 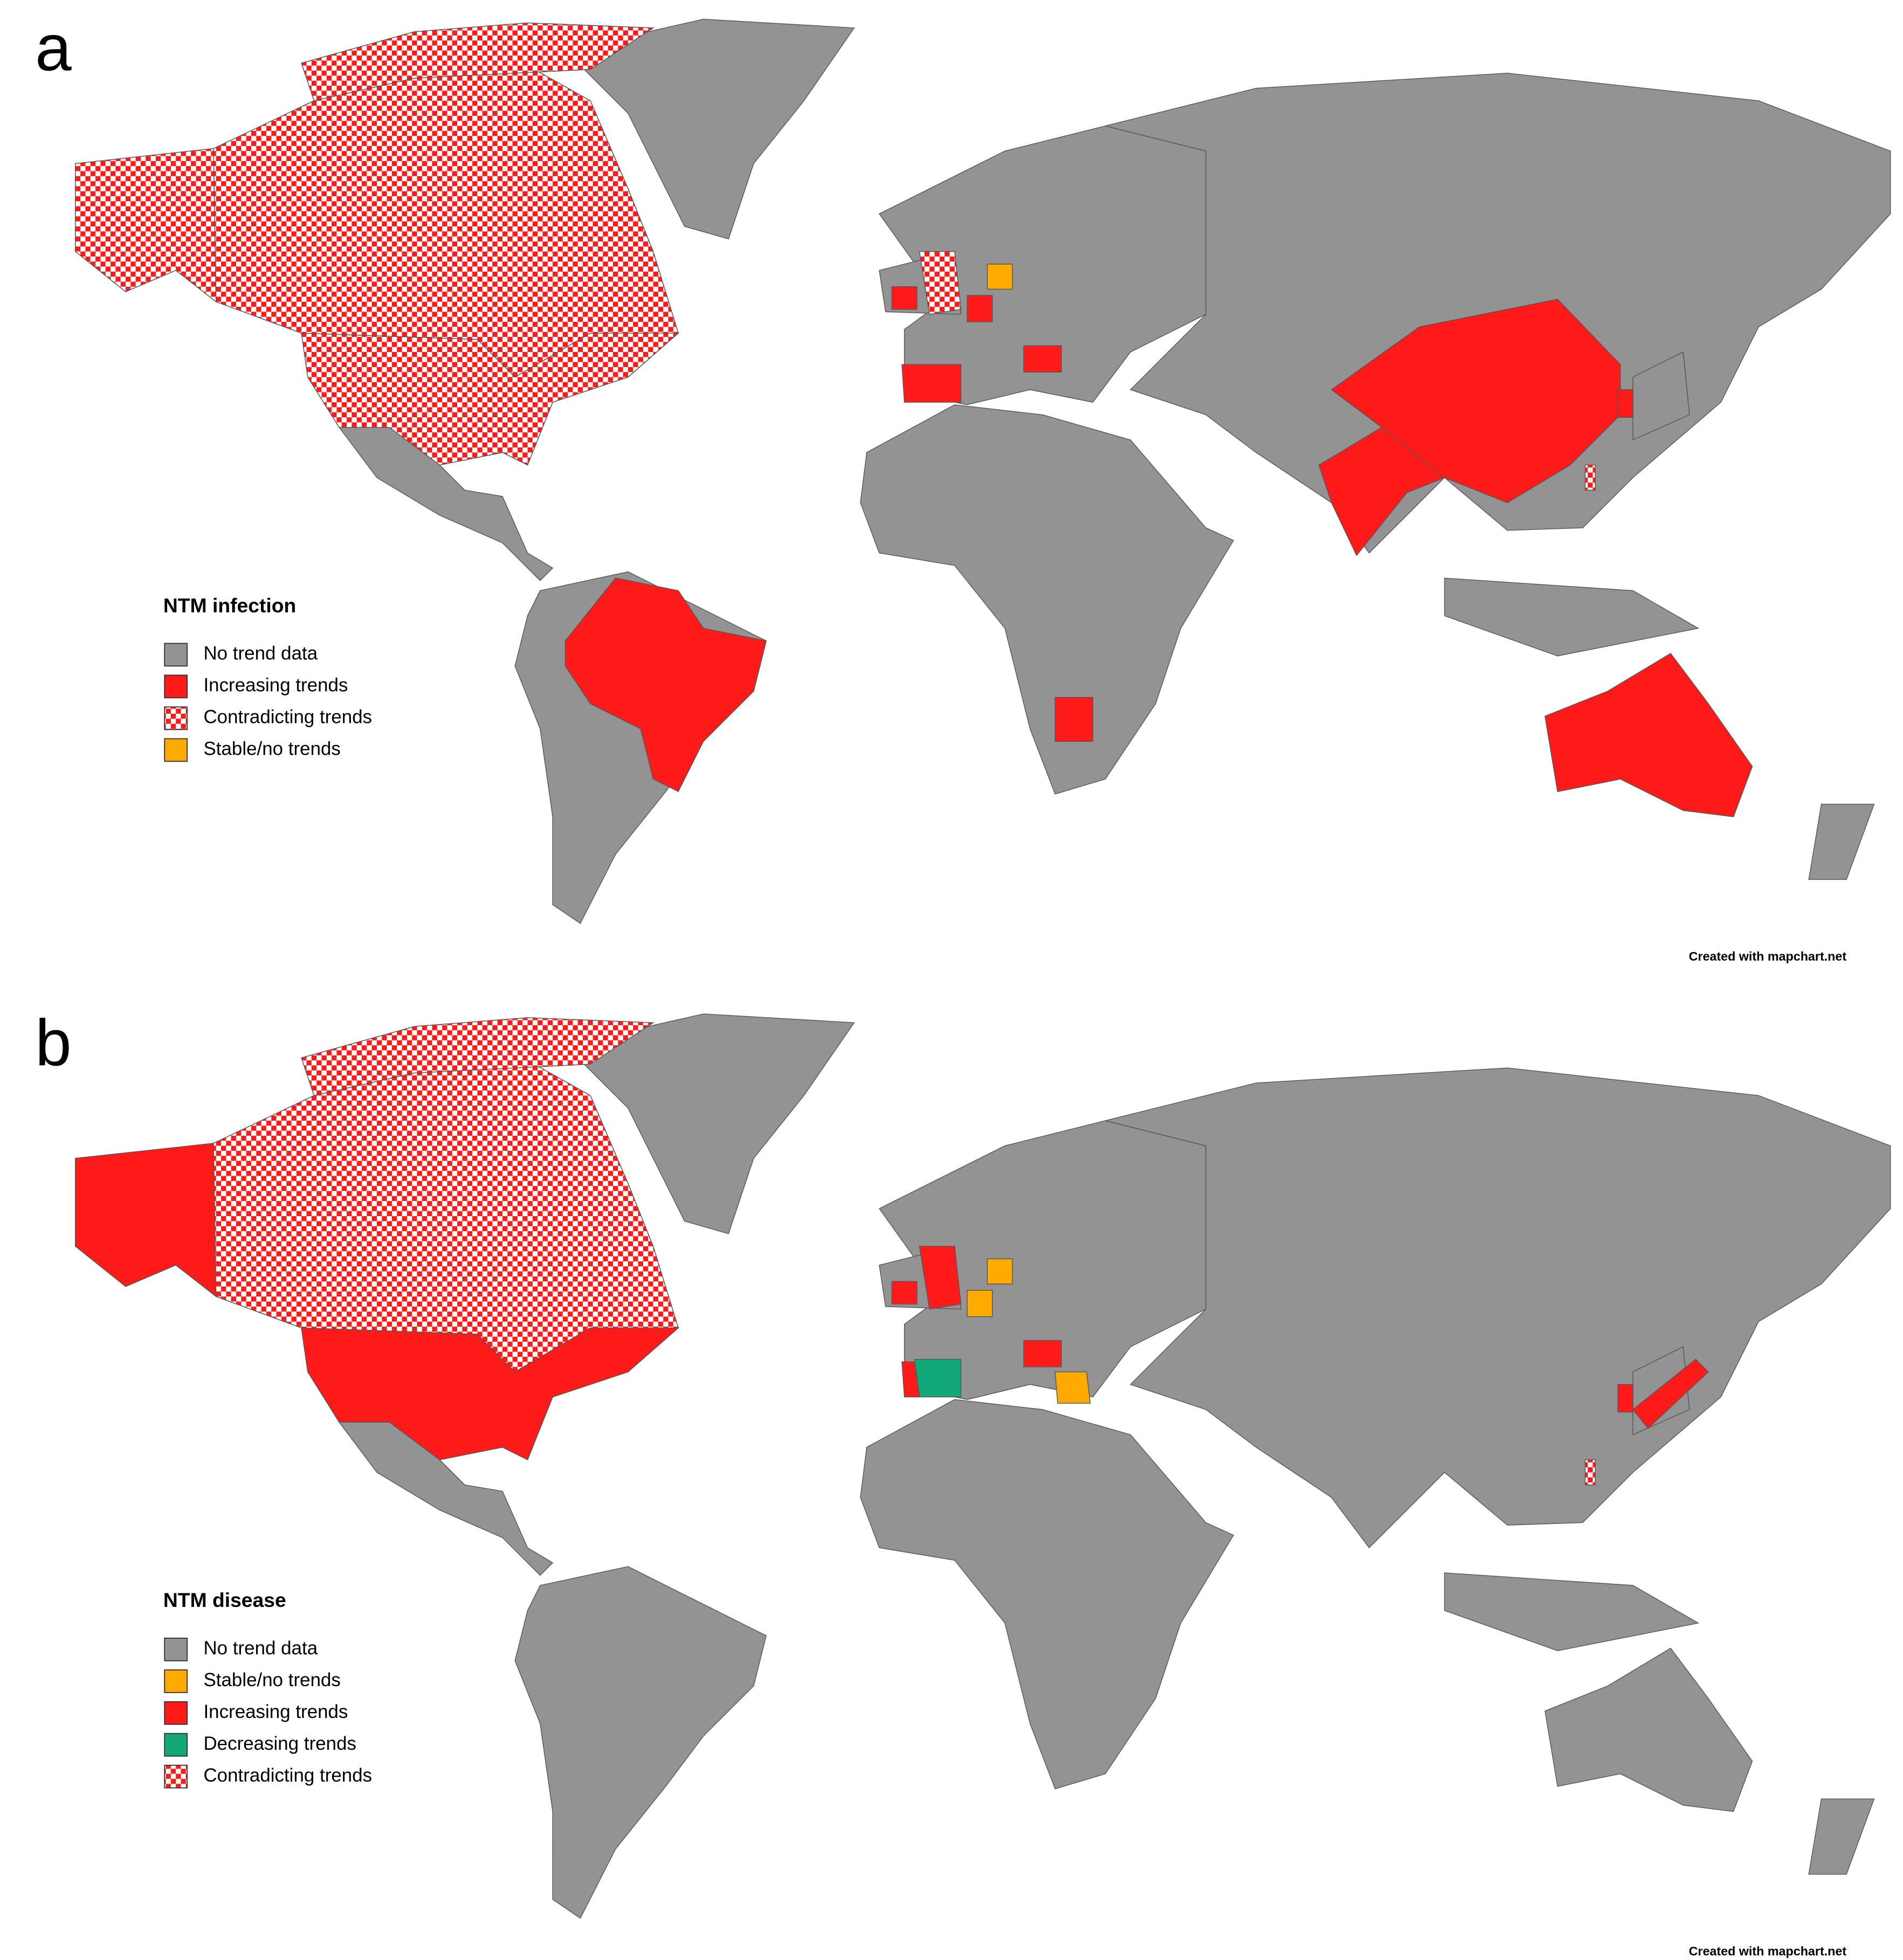 What do you see at coordinates (53, 1043) in the screenshot?
I see `panel-label: b` at bounding box center [53, 1043].